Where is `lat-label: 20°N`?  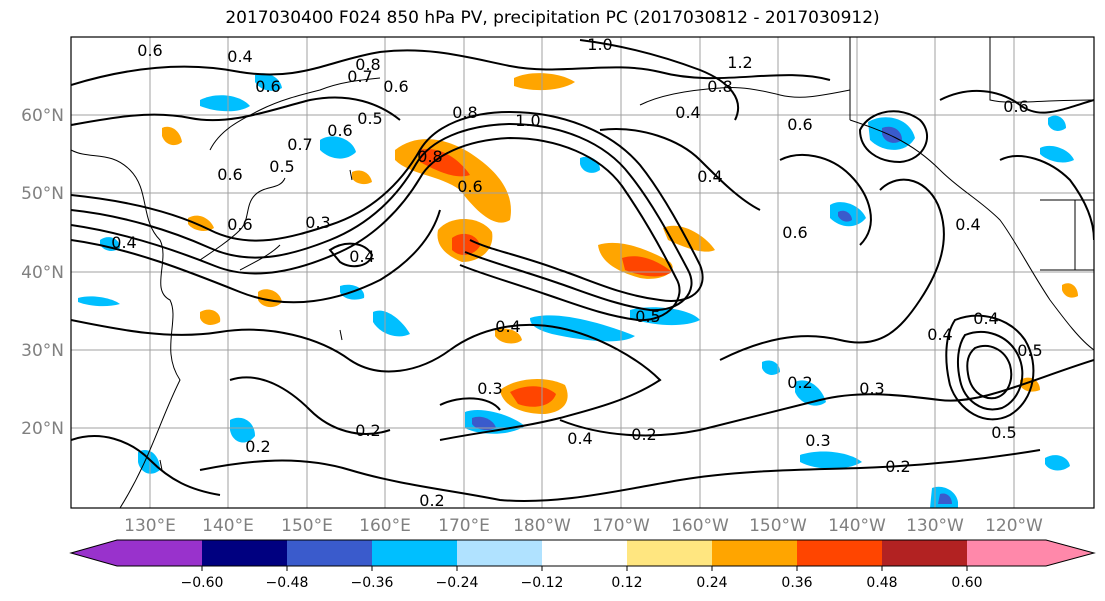
lat-label: 20°N is located at coordinates (42, 429).